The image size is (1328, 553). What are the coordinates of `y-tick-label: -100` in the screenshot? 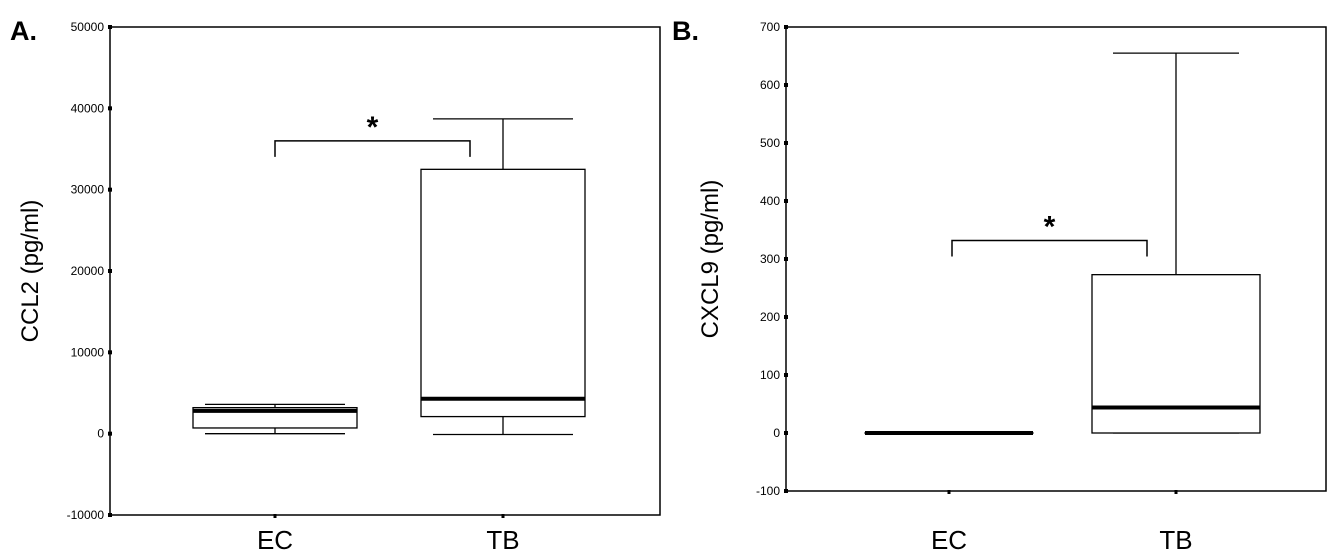 It's located at (768, 491).